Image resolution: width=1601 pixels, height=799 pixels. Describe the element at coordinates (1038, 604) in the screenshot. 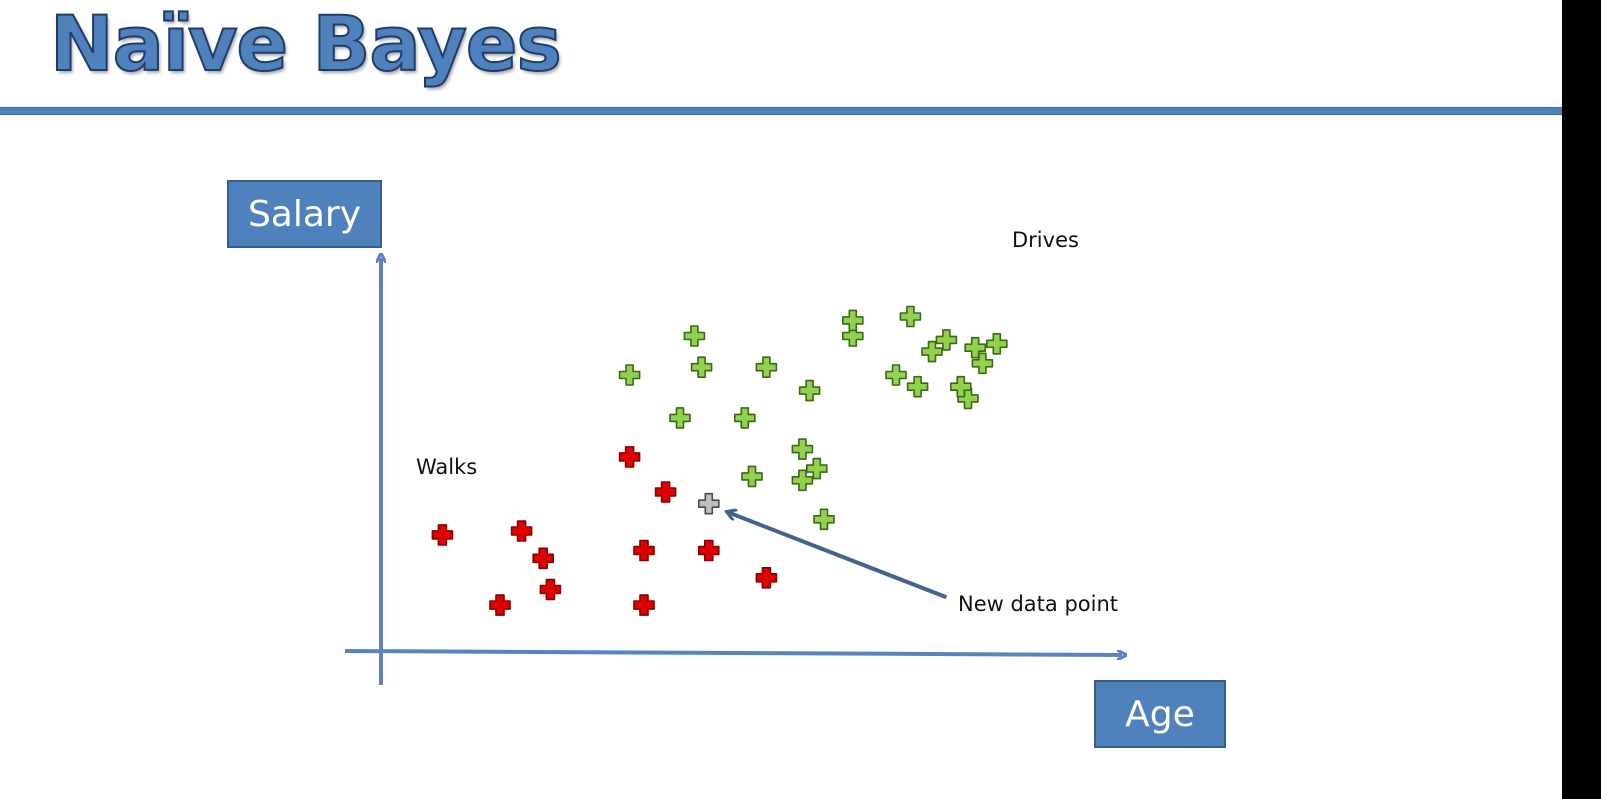

I see `new-data-point-label: New data point` at that location.